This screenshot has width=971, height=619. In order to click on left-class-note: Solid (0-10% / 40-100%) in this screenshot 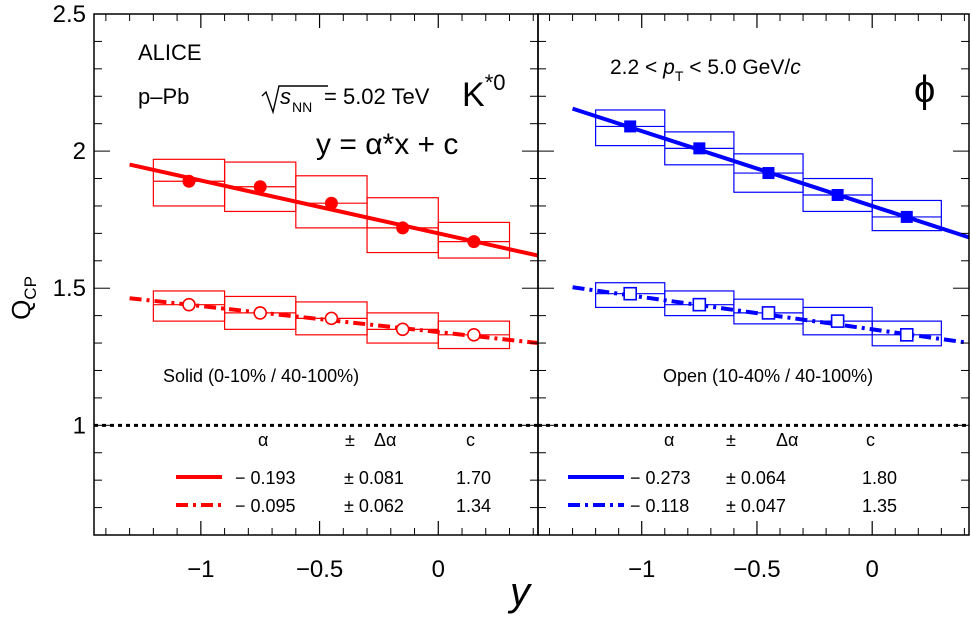, I will do `click(261, 376)`.